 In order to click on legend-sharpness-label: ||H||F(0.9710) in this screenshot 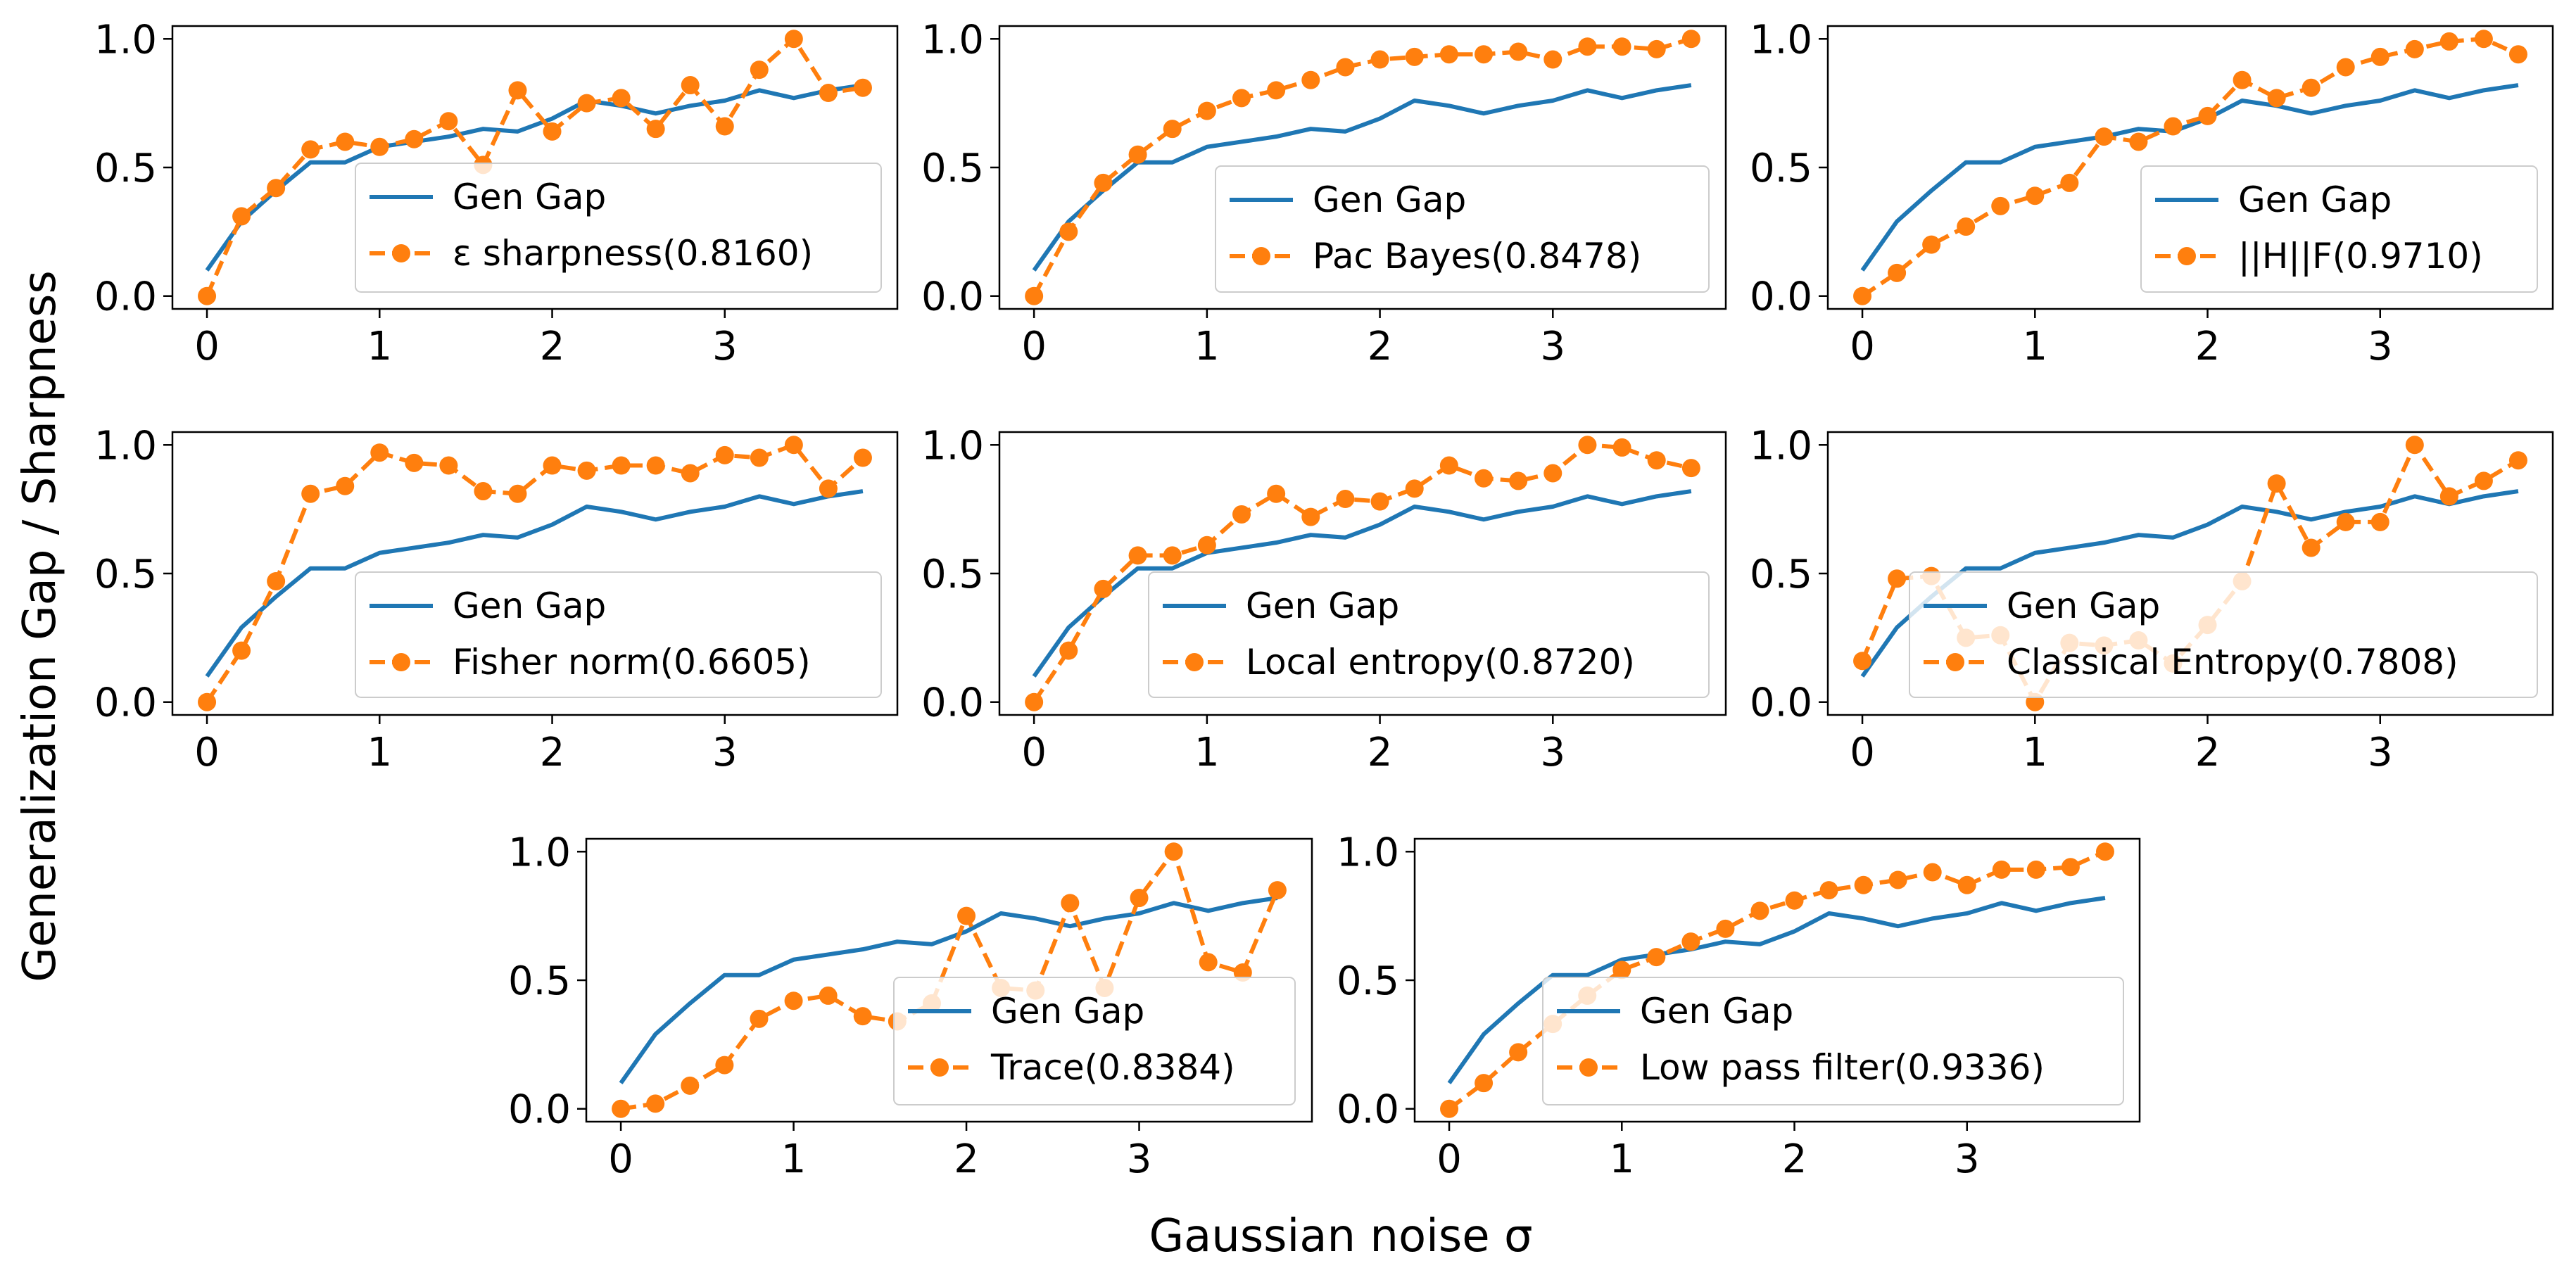, I will do `click(2360, 256)`.